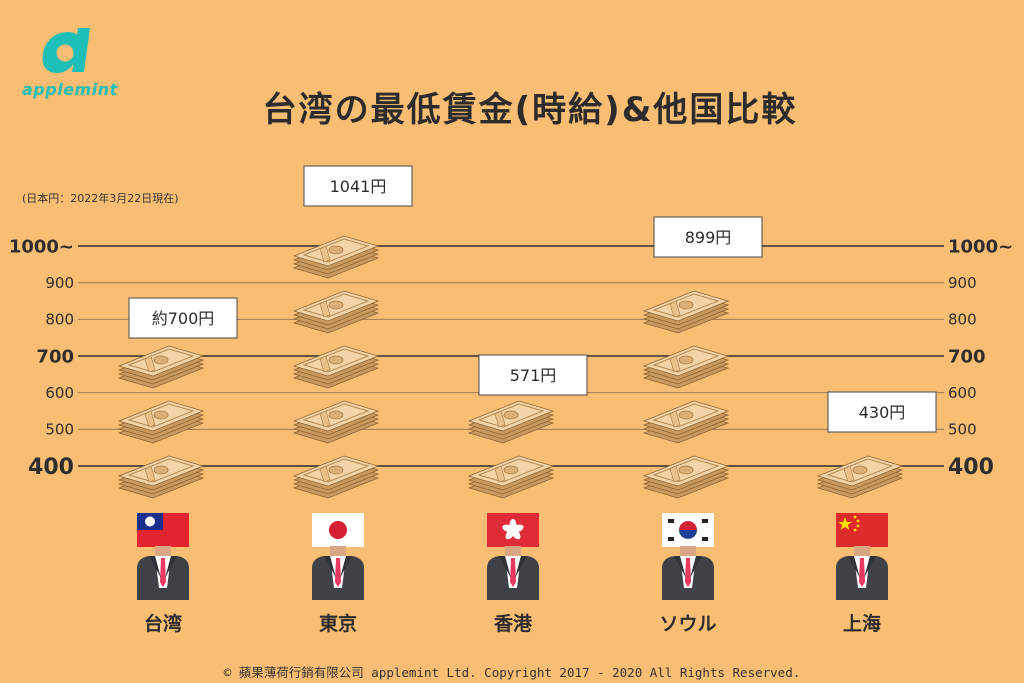 The width and height of the screenshot is (1024, 683). What do you see at coordinates (962, 320) in the screenshot?
I see `y-tick-label-right: 800` at bounding box center [962, 320].